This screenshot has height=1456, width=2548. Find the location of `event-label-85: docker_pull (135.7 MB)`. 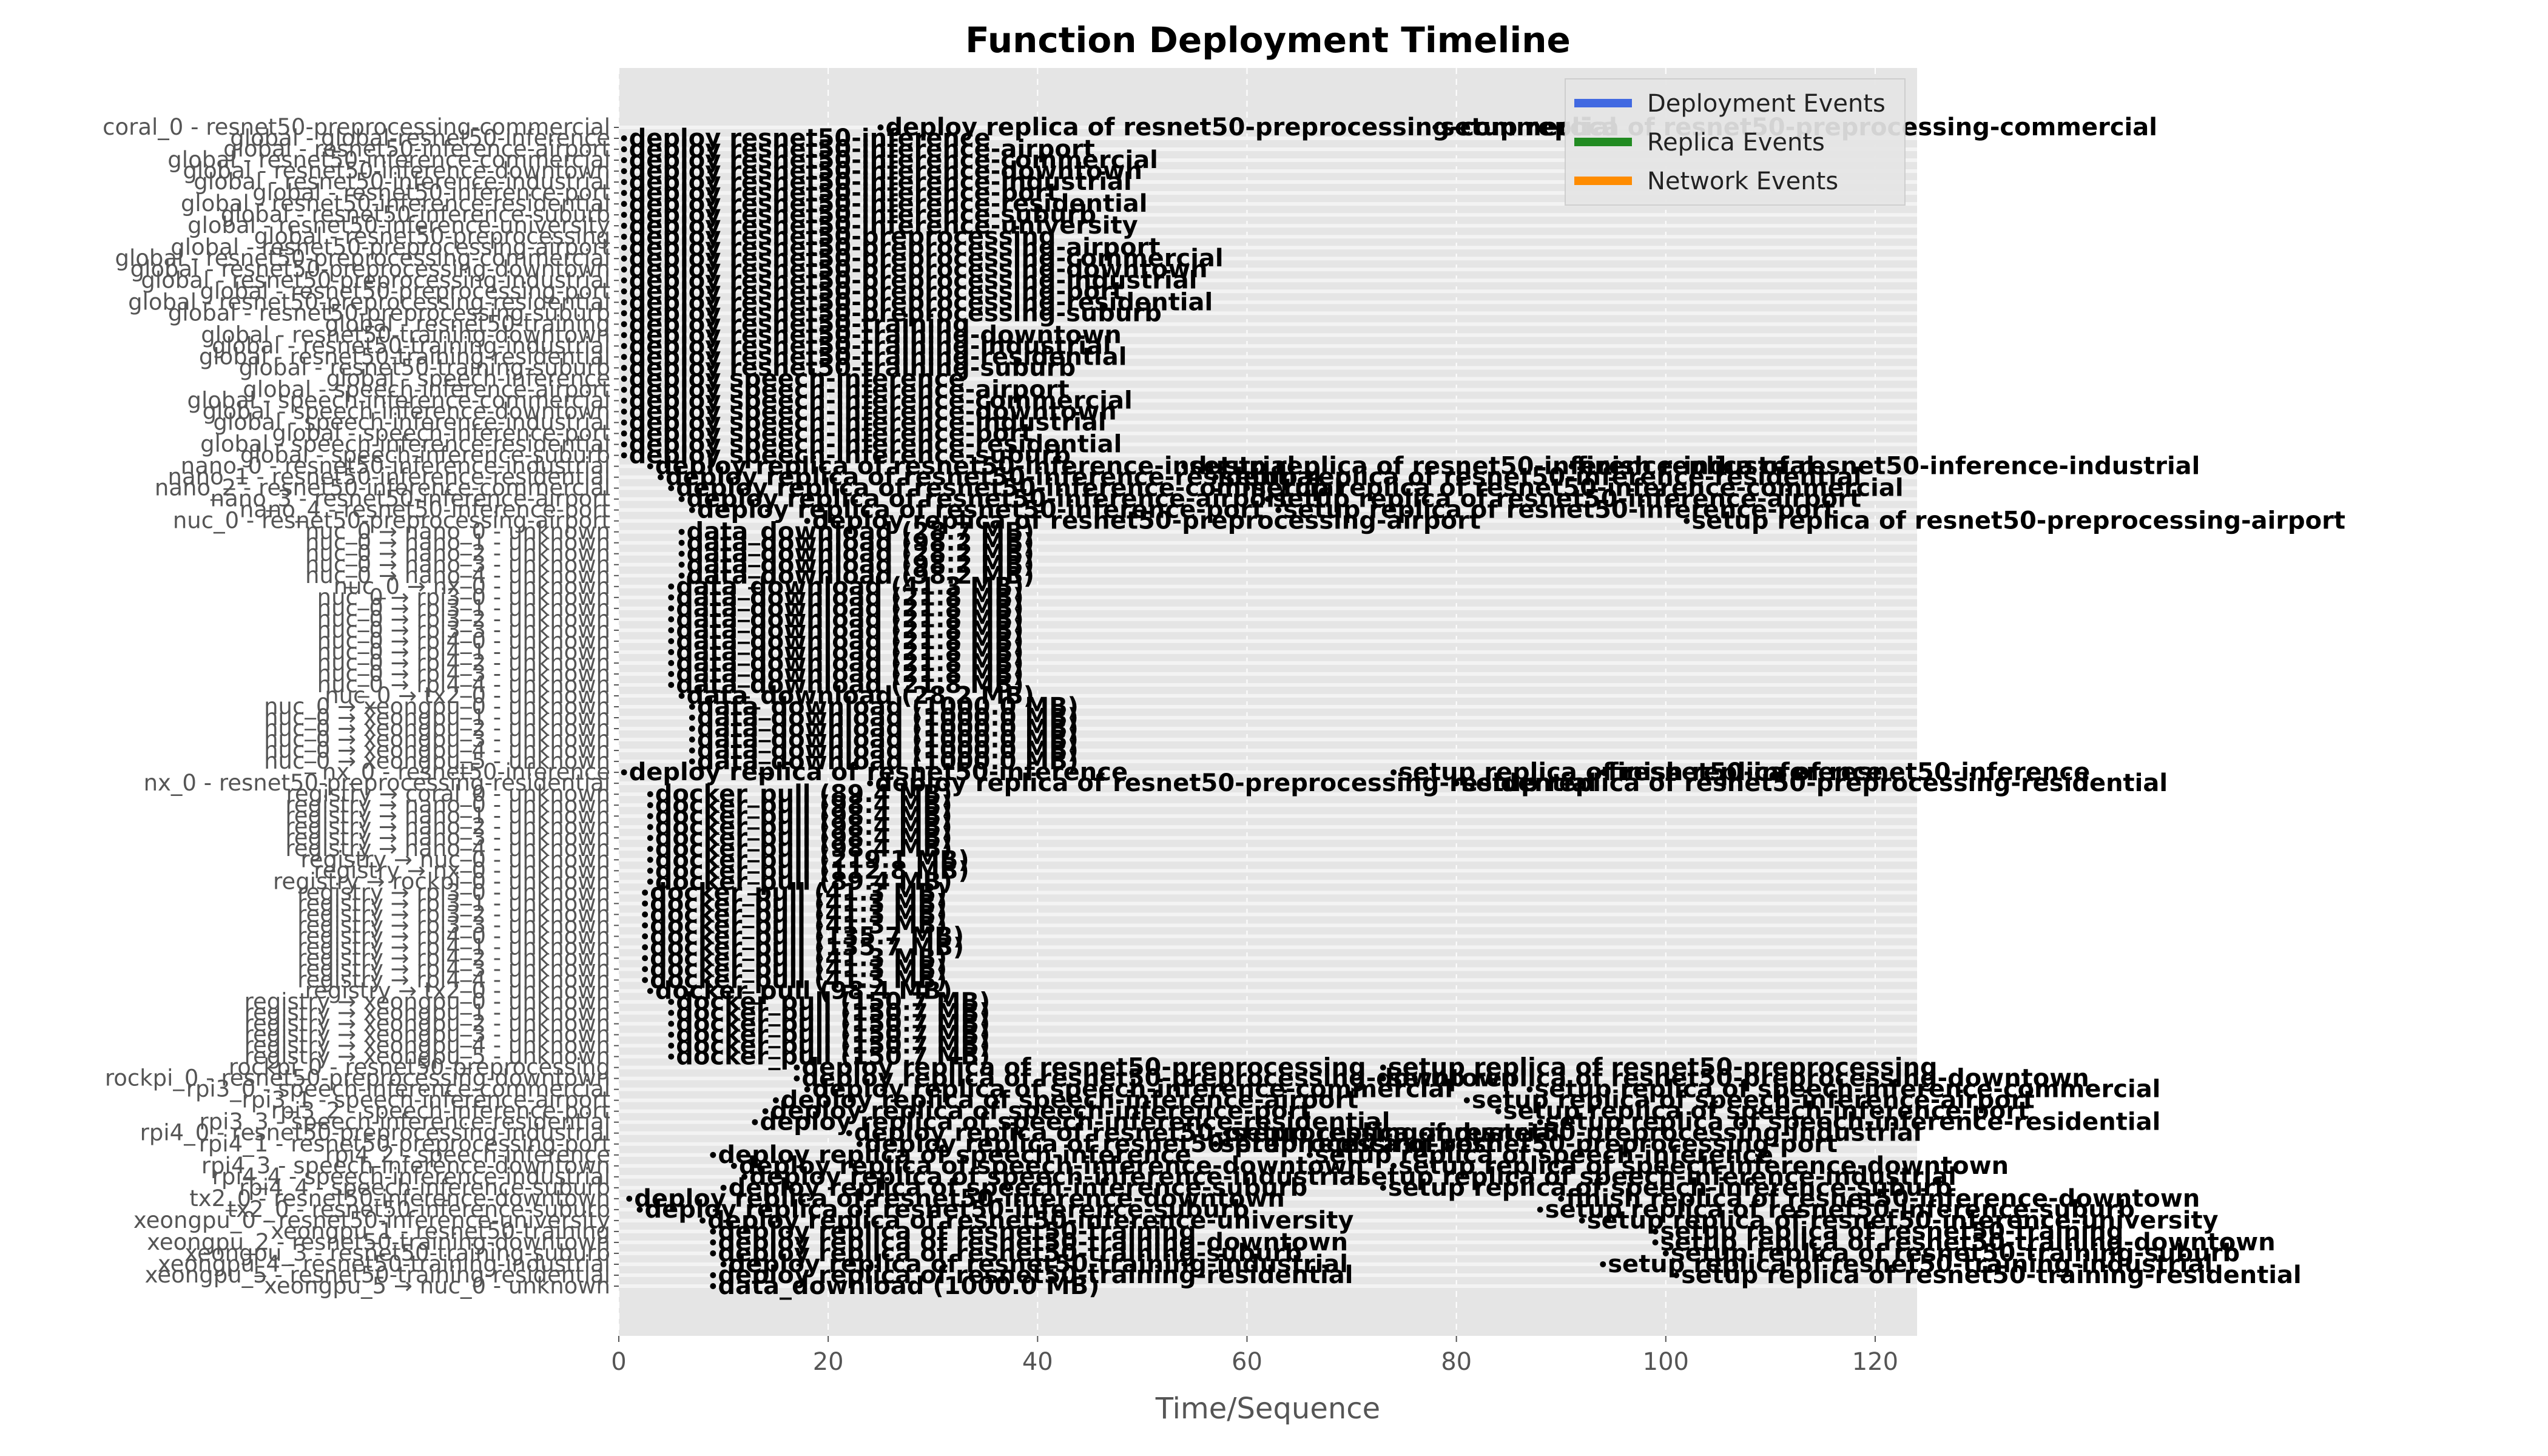

event-label-85: docker_pull (135.7 MB) is located at coordinates (807, 936).